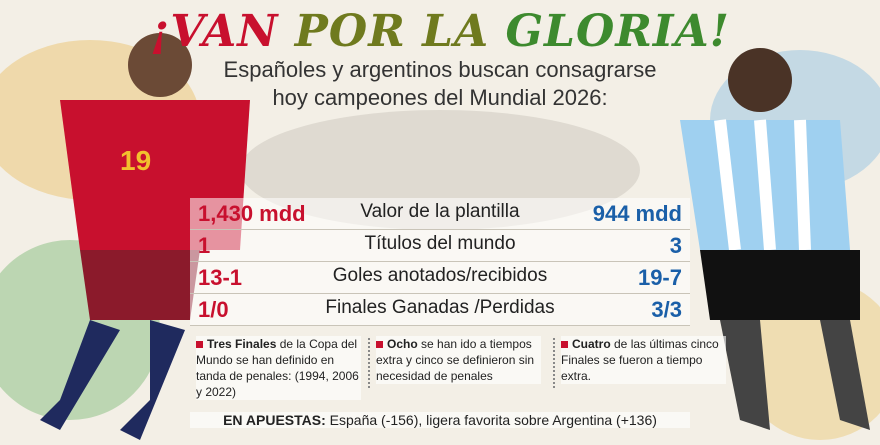 This screenshot has height=445, width=880. I want to click on argentina-value: 3, so click(675, 245).